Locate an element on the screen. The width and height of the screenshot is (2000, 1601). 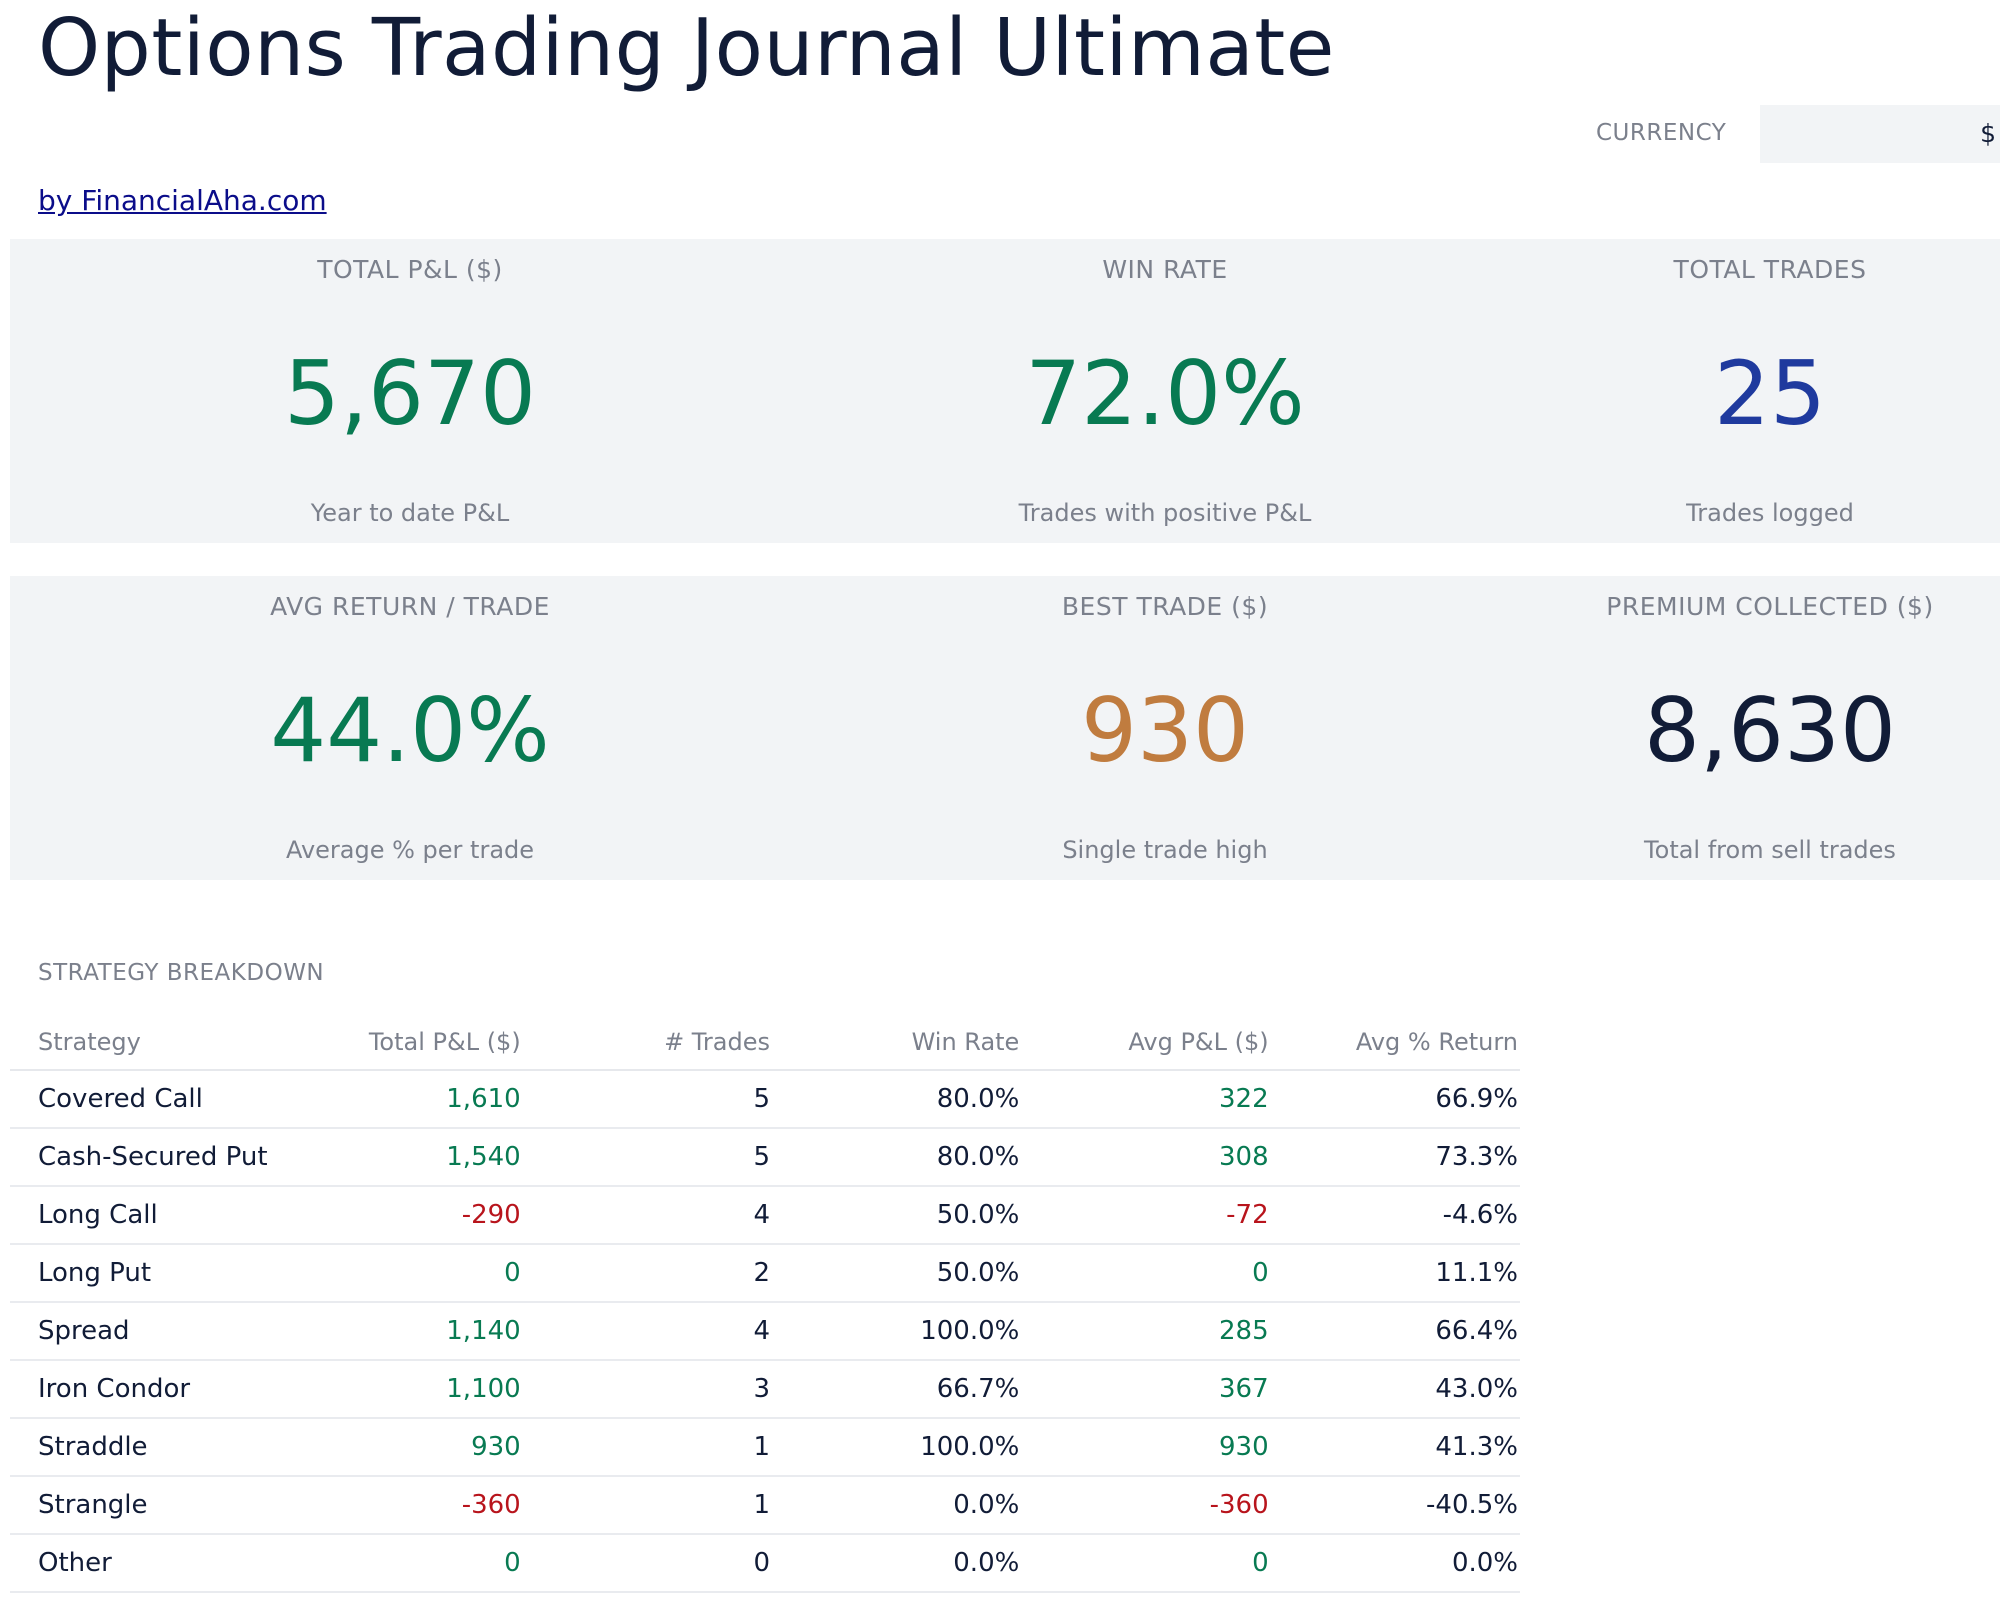
column-header-trades: # Trades is located at coordinates (647, 1042).